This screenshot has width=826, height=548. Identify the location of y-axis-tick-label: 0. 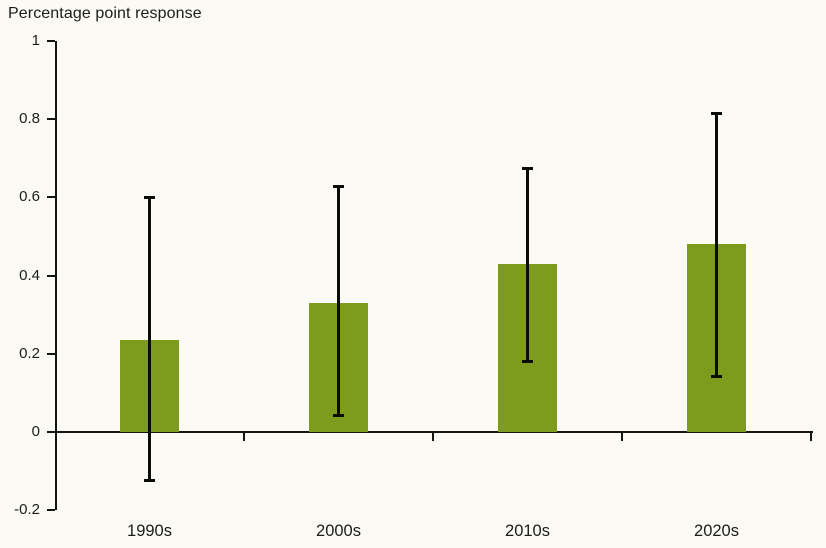
(35, 431).